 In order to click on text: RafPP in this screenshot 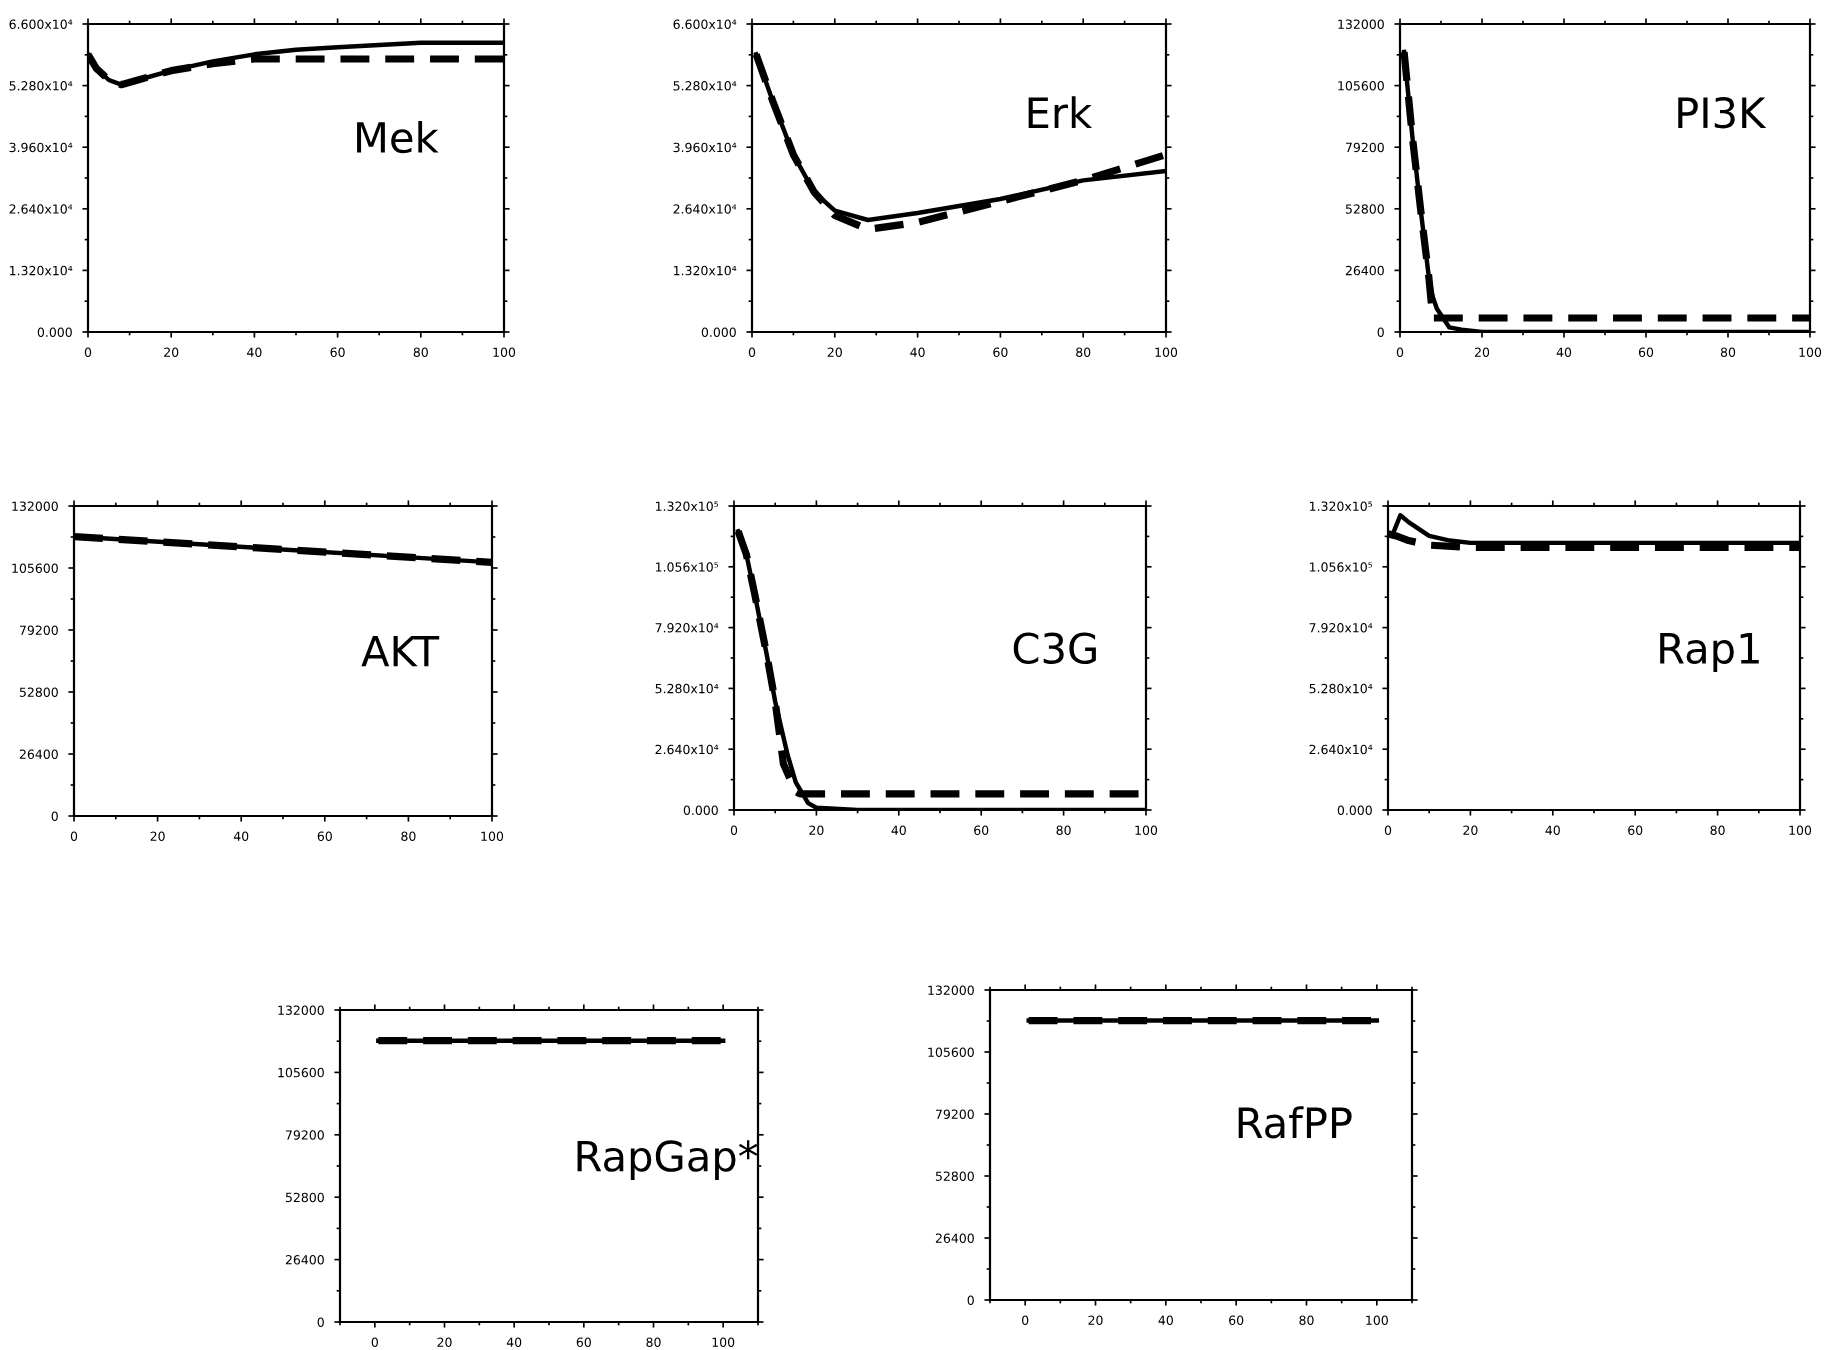, I will do `click(1295, 1122)`.